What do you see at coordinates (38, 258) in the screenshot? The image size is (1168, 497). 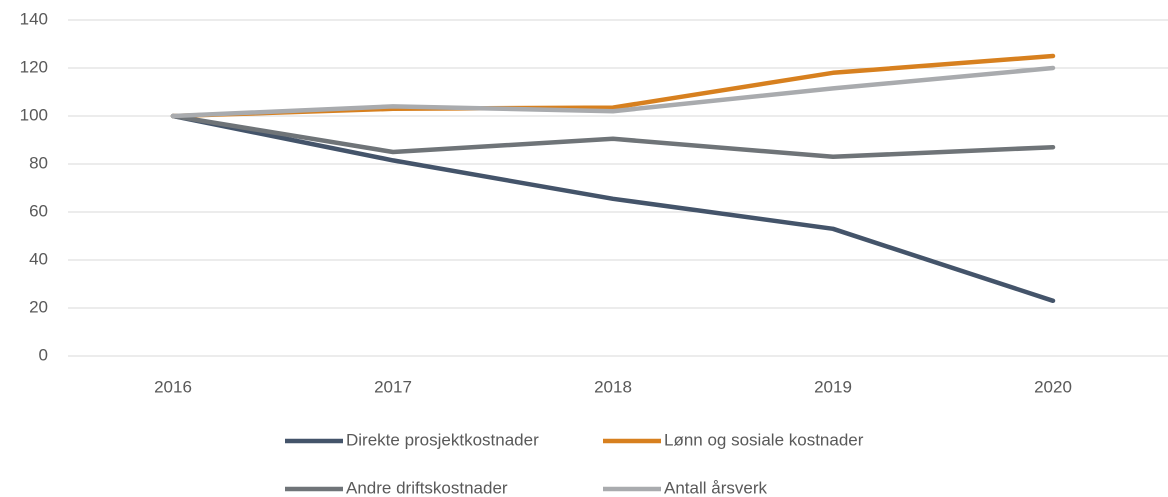 I see `y-tick-label: 40` at bounding box center [38, 258].